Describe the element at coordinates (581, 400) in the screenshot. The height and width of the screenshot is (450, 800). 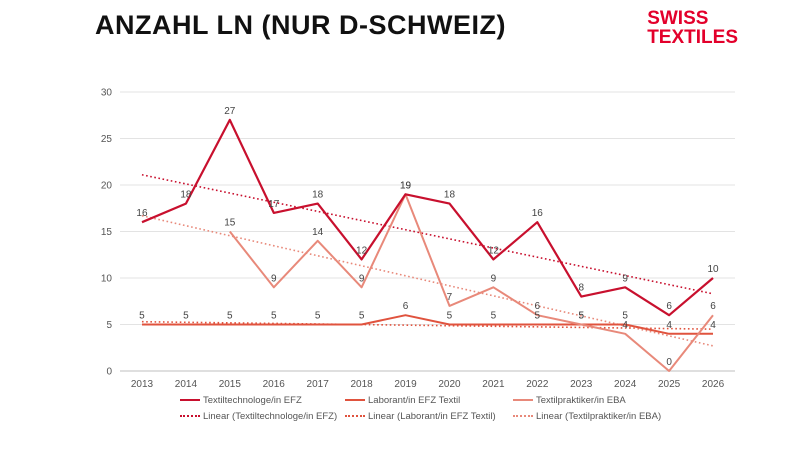
I see `legend-label-textilpraktiker: Textilpraktiker/in EBA` at that location.